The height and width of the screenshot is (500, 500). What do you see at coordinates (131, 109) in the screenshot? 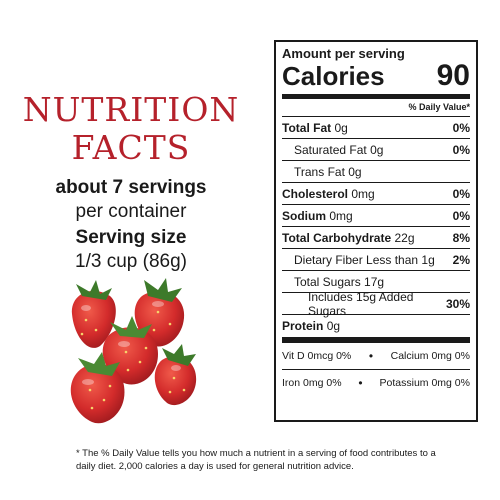
I see `nutrition-title: NUTRITION` at bounding box center [131, 109].